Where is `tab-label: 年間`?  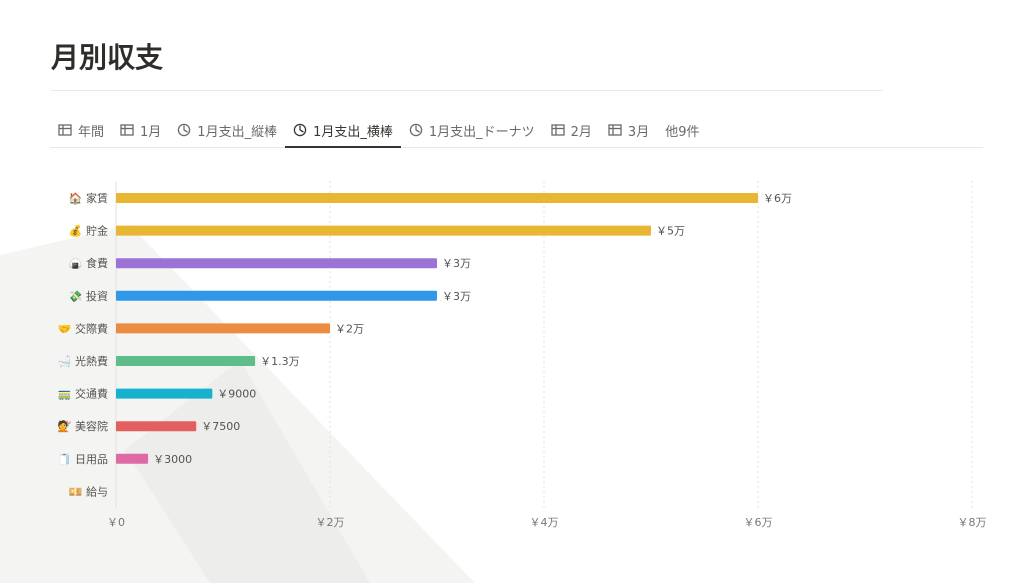
tab-label: 年間 is located at coordinates (91, 132).